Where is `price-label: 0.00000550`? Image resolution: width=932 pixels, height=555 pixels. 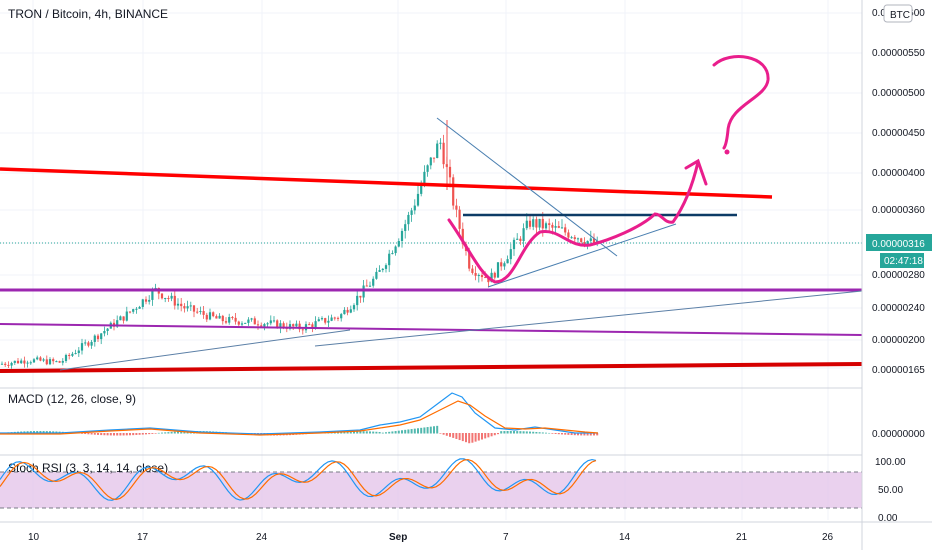 price-label: 0.00000550 is located at coordinates (898, 53).